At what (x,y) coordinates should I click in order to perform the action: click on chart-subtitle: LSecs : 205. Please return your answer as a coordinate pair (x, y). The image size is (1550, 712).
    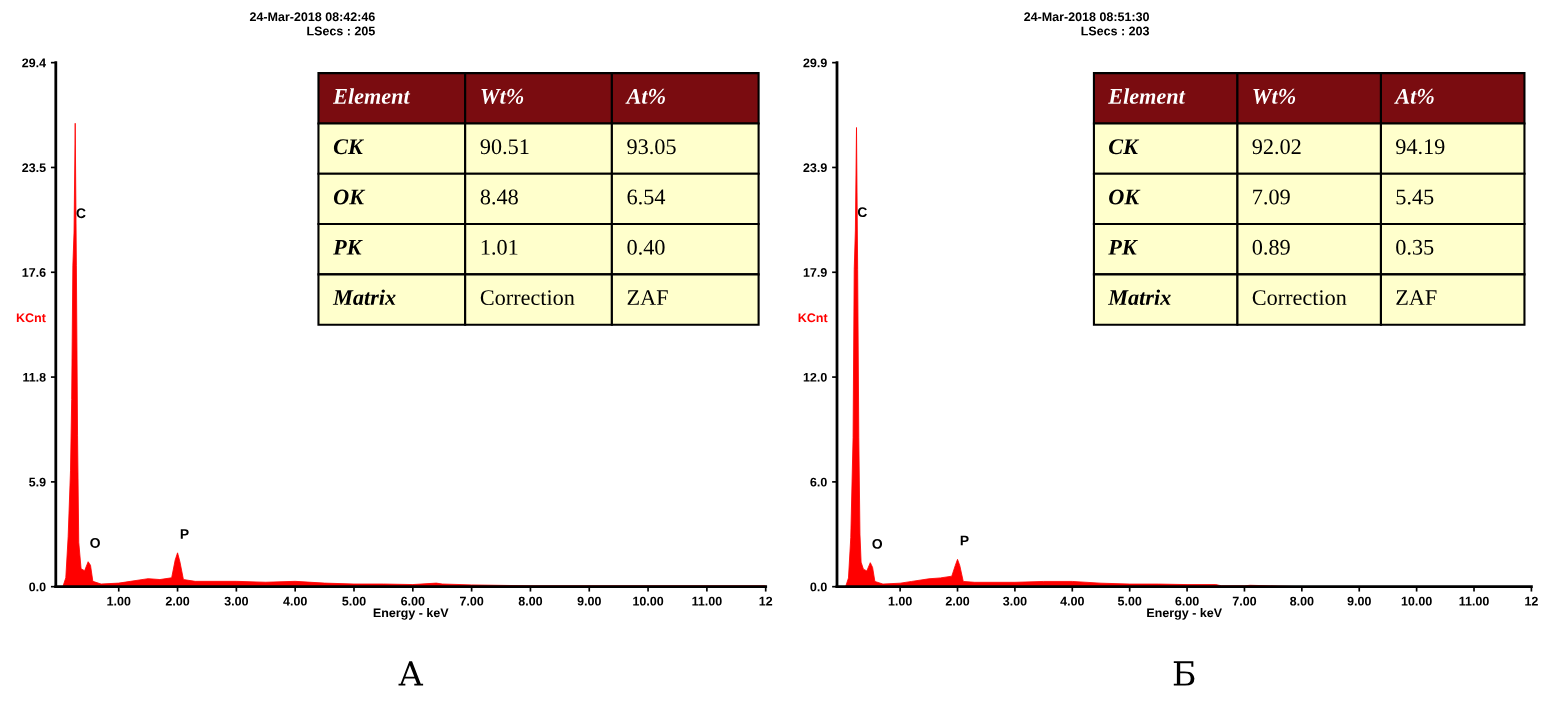
    Looking at the image, I should click on (341, 31).